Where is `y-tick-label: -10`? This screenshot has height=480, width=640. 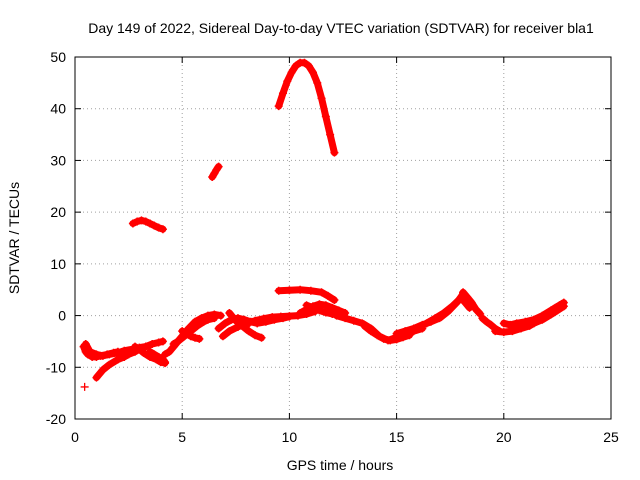 y-tick-label: -10 is located at coordinates (56, 367).